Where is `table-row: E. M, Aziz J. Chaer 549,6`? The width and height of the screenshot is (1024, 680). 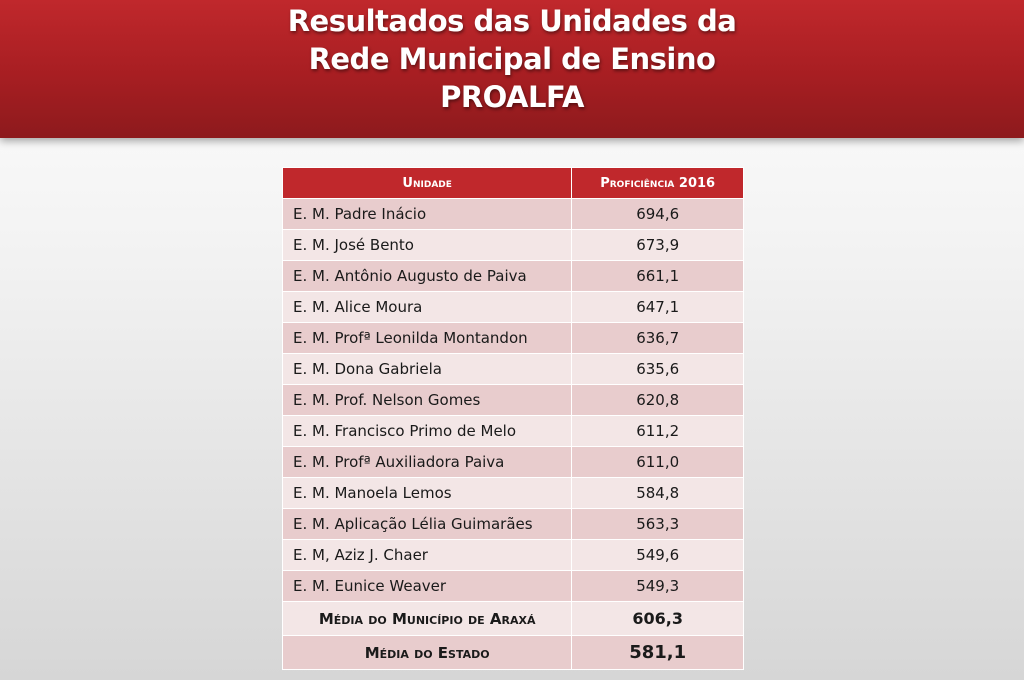
table-row: E. M, Aziz J. Chaer 549,6 is located at coordinates (512, 555).